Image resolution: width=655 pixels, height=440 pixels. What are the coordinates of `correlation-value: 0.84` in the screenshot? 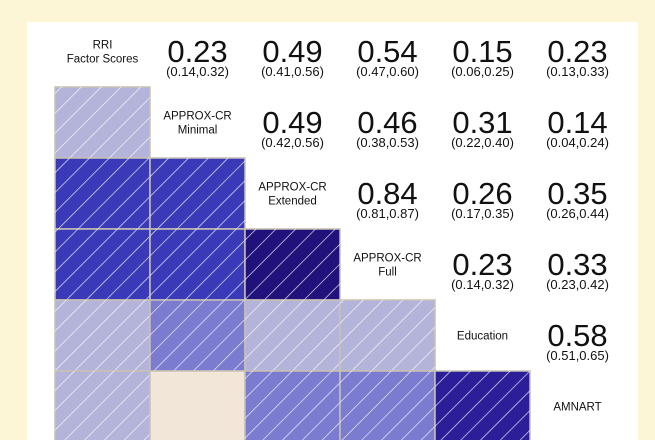 It's located at (387, 193).